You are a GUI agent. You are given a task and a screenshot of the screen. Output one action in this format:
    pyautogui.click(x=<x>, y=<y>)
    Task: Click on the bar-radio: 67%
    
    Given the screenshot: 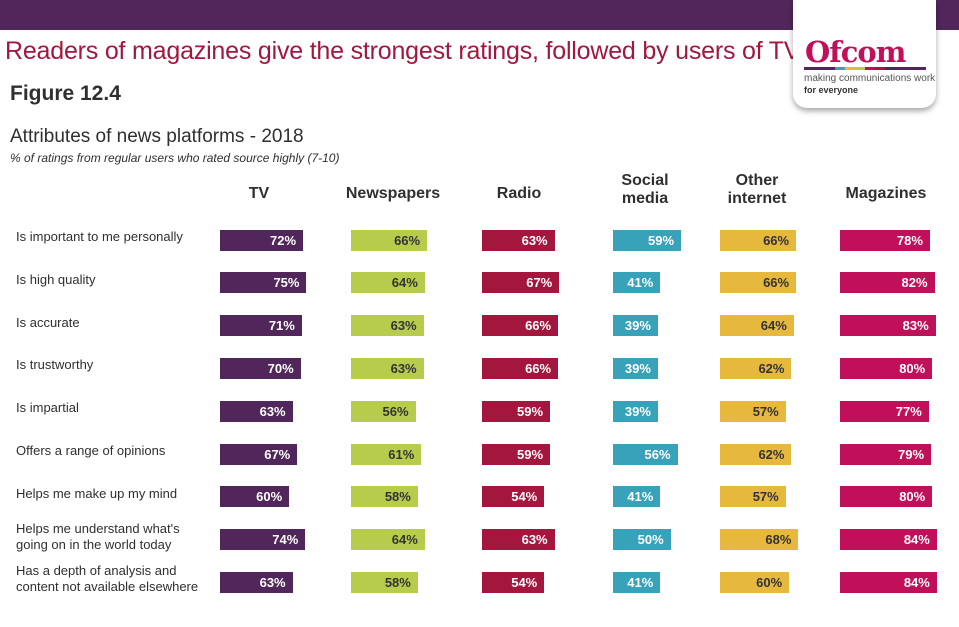 What is the action you would take?
    pyautogui.click(x=521, y=283)
    